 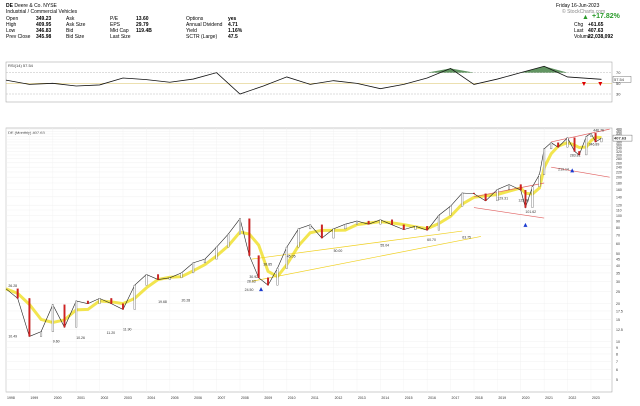 What do you see at coordinates (572, 170) in the screenshot?
I see `blue-arrow-marker` at bounding box center [572, 170].